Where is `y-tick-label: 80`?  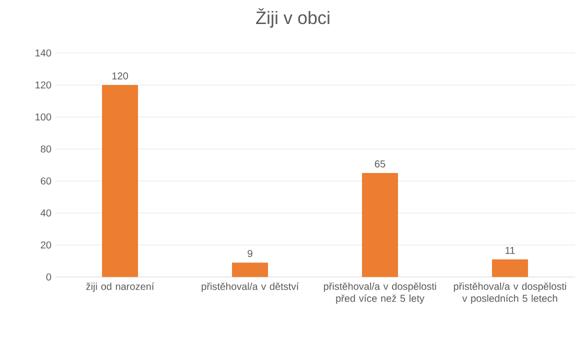 y-tick-label: 80 is located at coordinates (46, 149).